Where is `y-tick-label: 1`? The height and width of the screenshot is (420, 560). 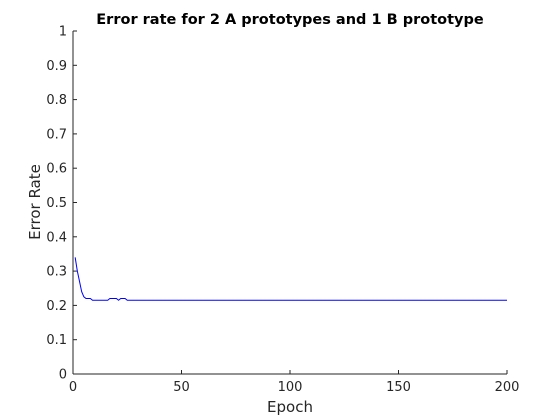
y-tick-label: 1 is located at coordinates (63, 32).